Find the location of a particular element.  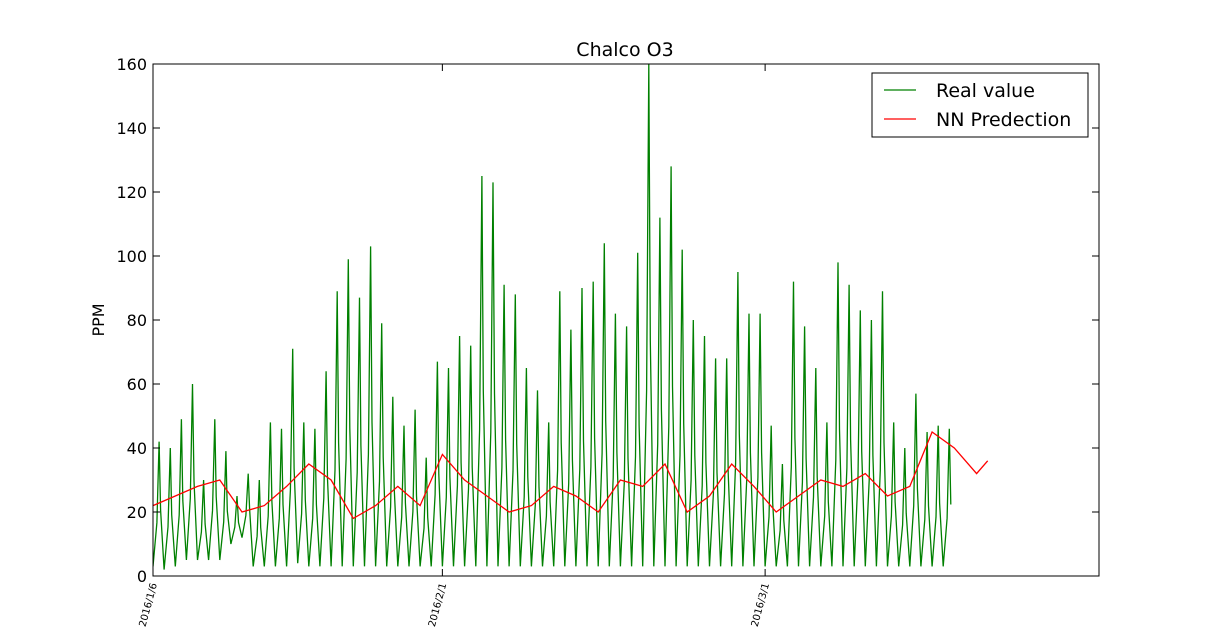

y-tick-label: 20 is located at coordinates (137, 512).